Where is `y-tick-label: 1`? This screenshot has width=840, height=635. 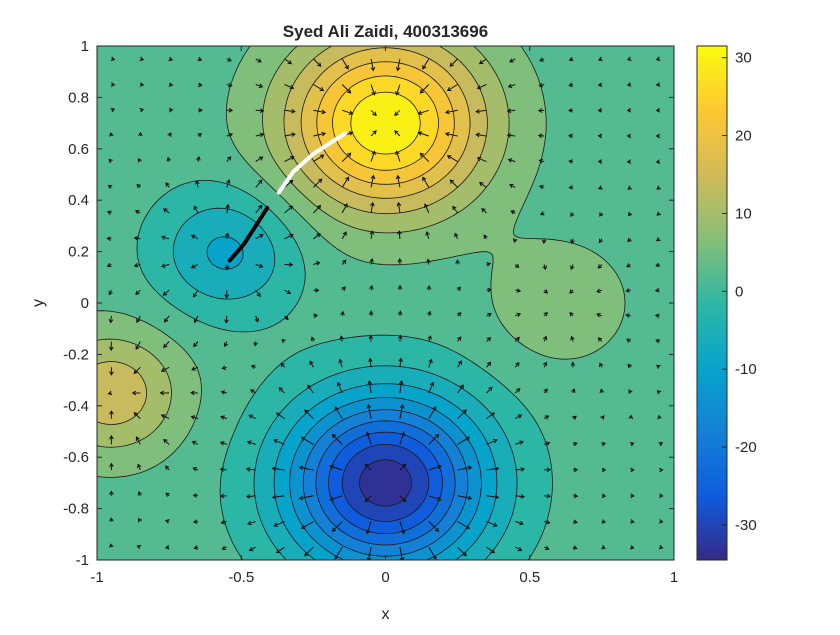
y-tick-label: 1 is located at coordinates (85, 46).